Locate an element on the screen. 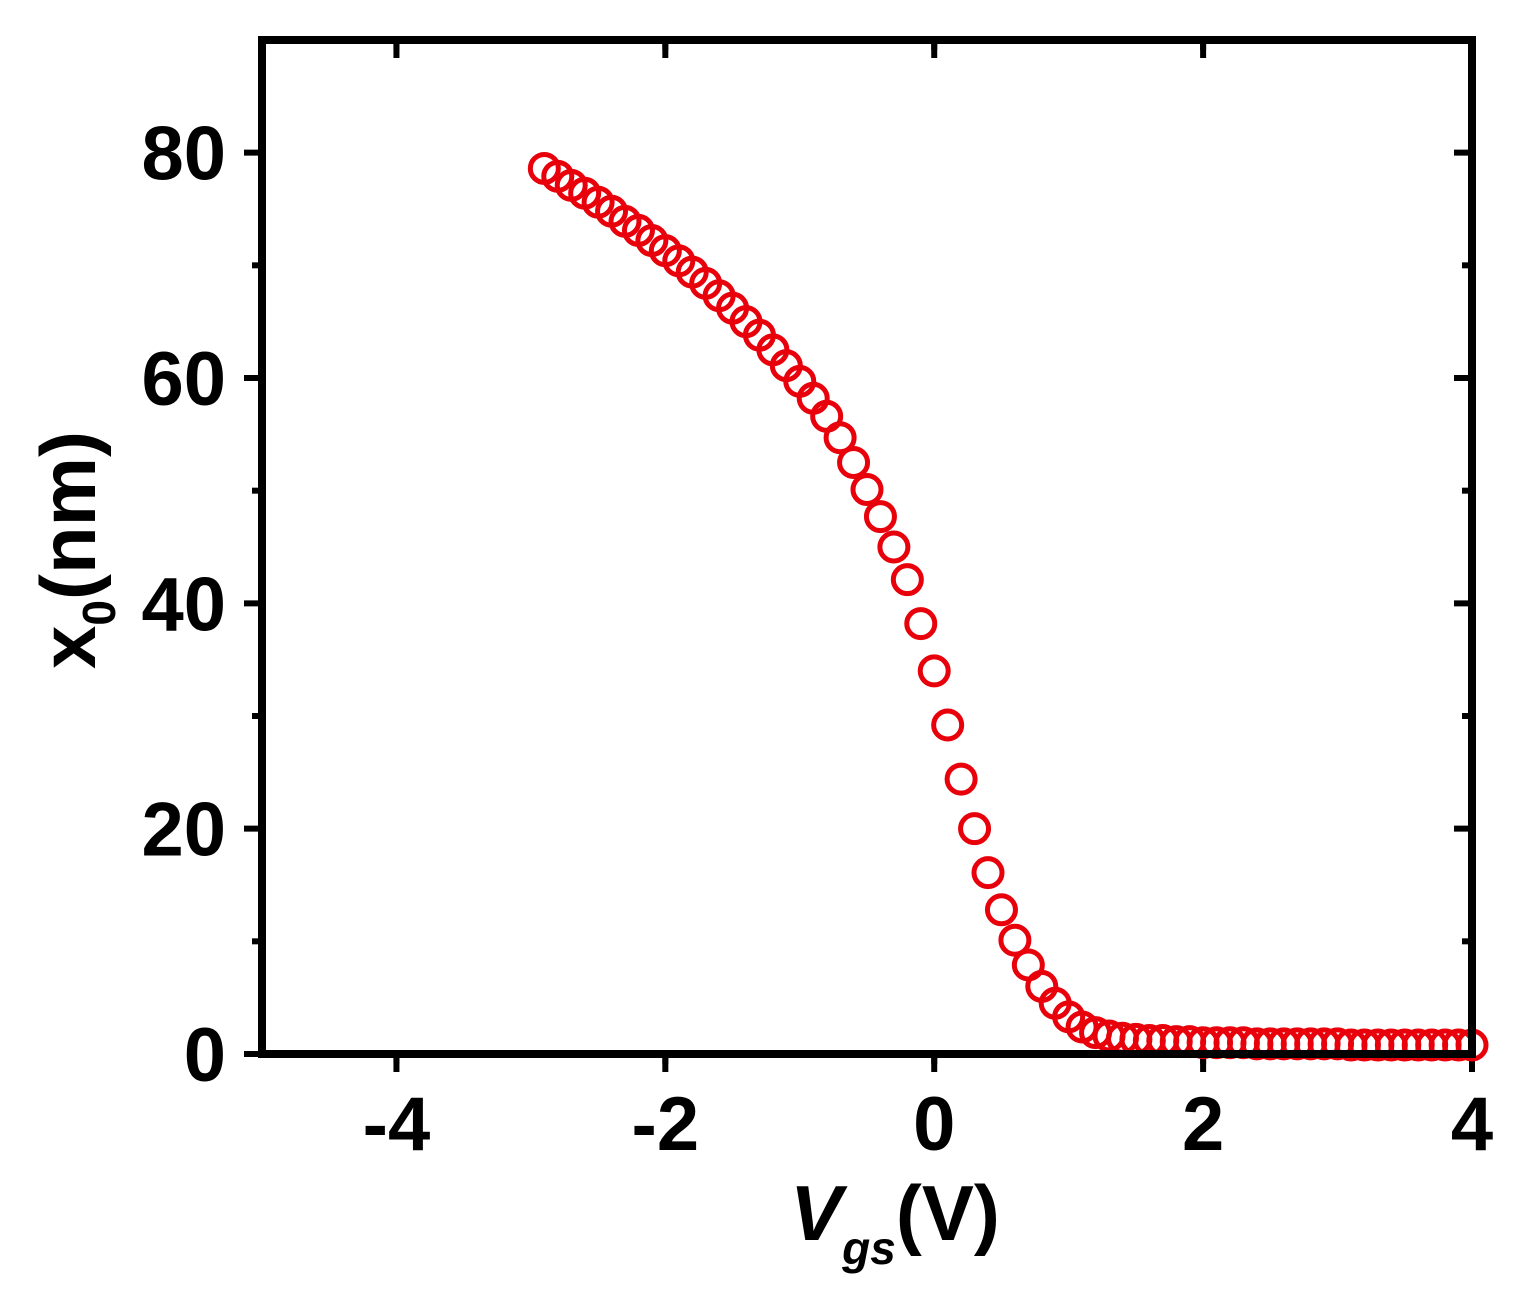 The image size is (1525, 1297). y-axis-label-sub: 0 is located at coordinates (99, 613).